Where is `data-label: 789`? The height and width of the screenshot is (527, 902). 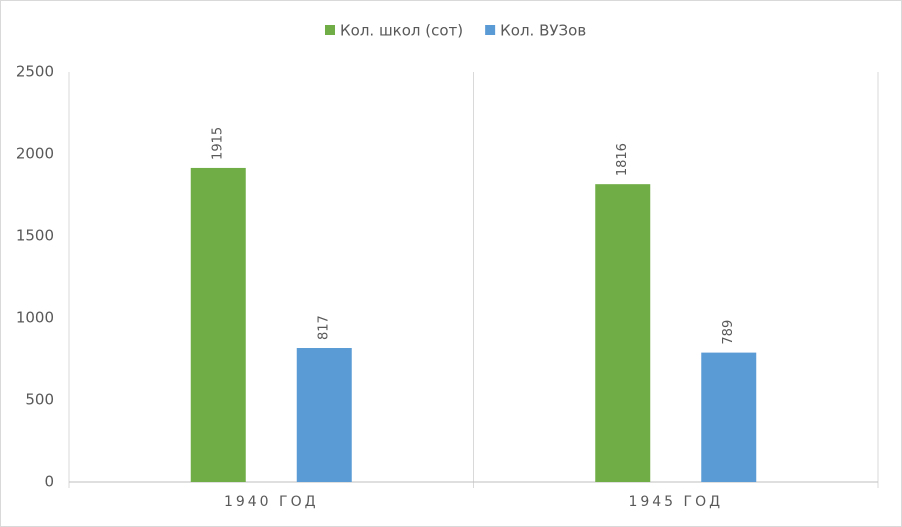 data-label: 789 is located at coordinates (728, 332).